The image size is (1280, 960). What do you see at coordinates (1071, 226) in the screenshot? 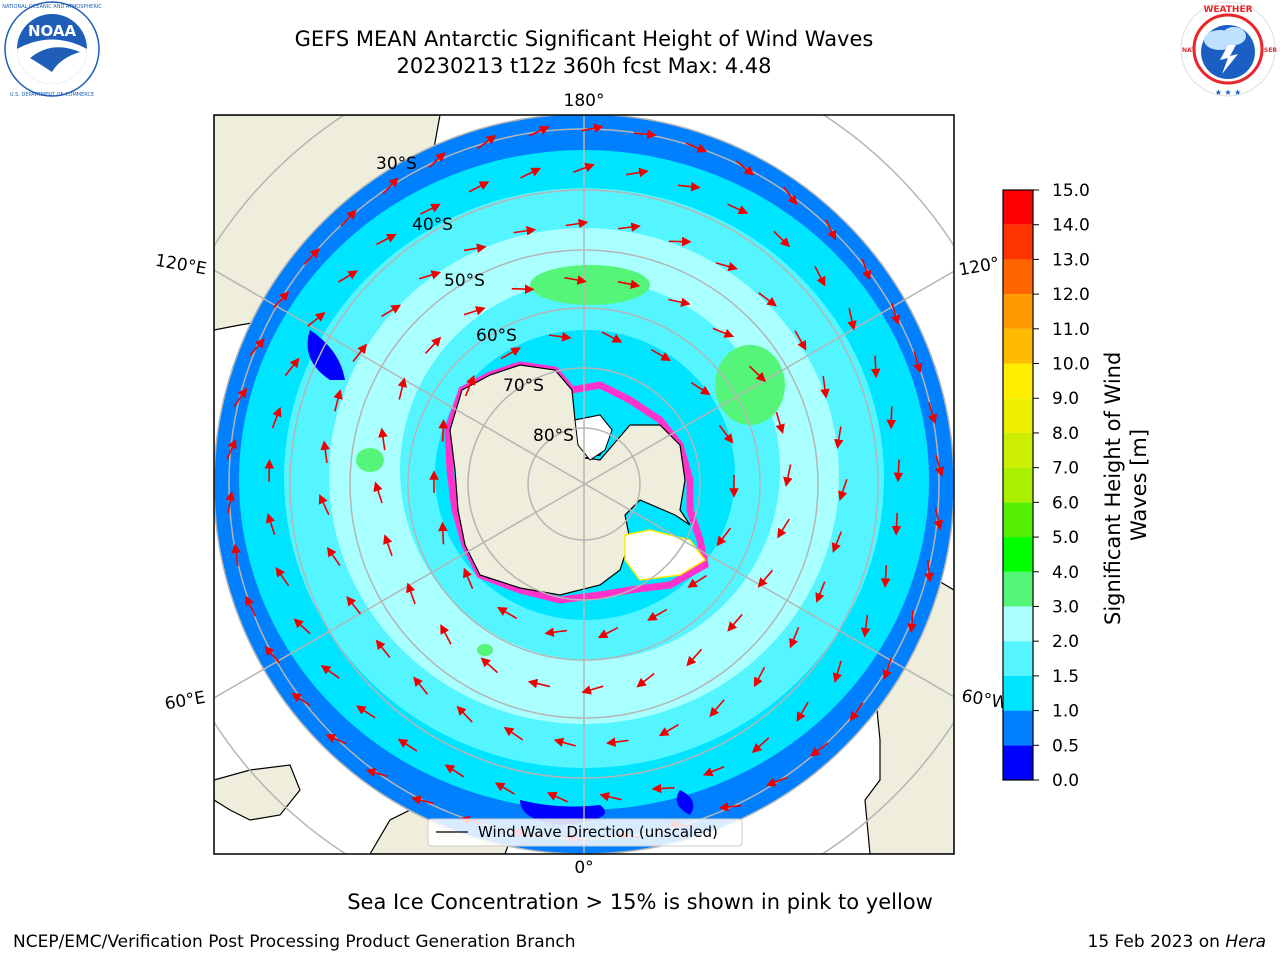
I see `colorbar-tick-label: 14.0` at bounding box center [1071, 226].